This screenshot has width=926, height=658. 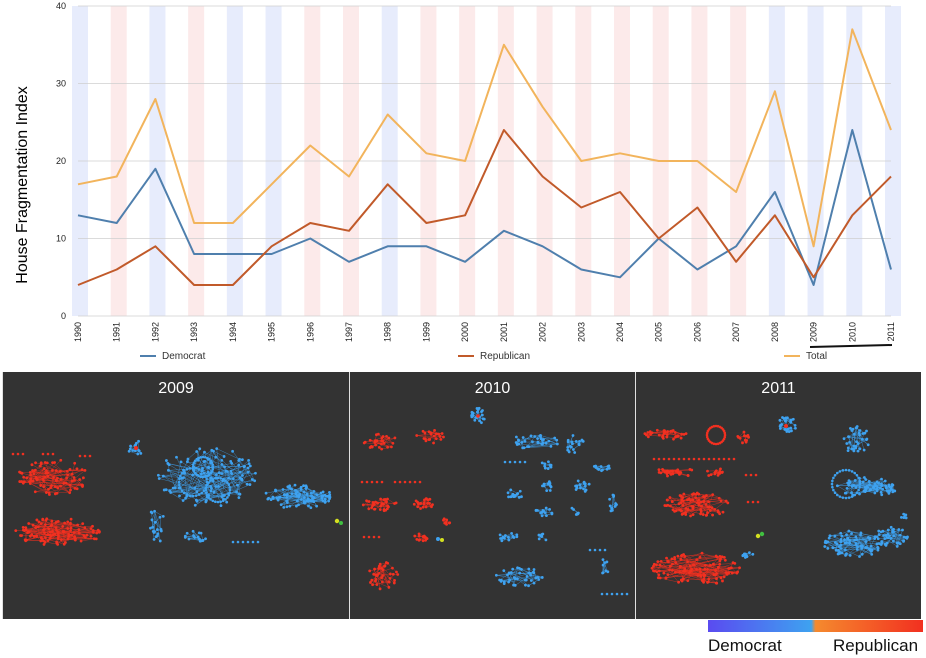 I want to click on panel-title-2011: 2011, so click(x=778, y=388).